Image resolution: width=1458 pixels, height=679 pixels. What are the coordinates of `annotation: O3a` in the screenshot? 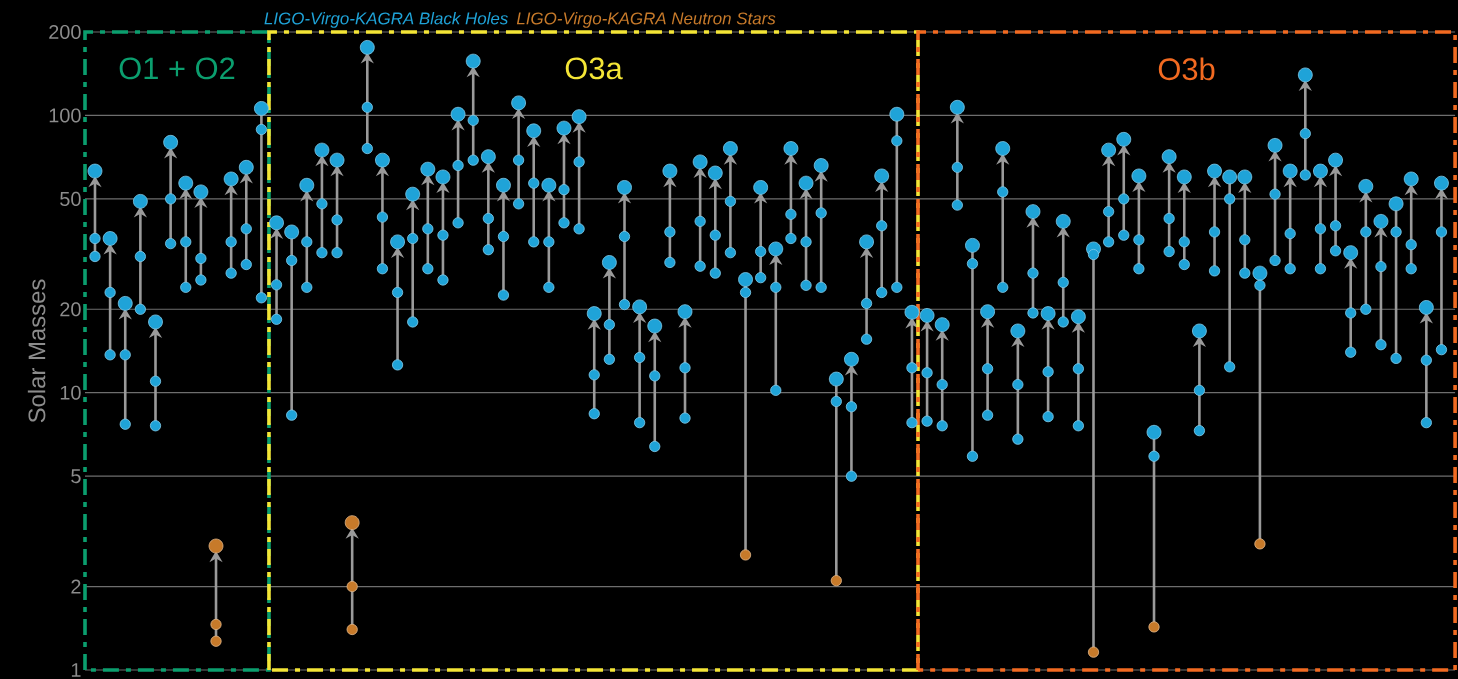 It's located at (594, 68).